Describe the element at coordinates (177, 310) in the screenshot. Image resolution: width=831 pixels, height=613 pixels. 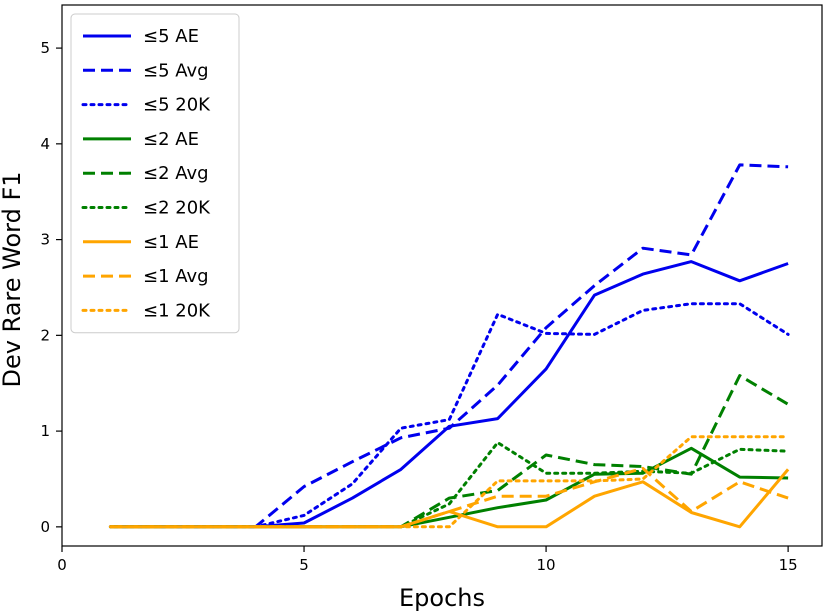
I see `legend-label-9: ≤1 20K` at that location.